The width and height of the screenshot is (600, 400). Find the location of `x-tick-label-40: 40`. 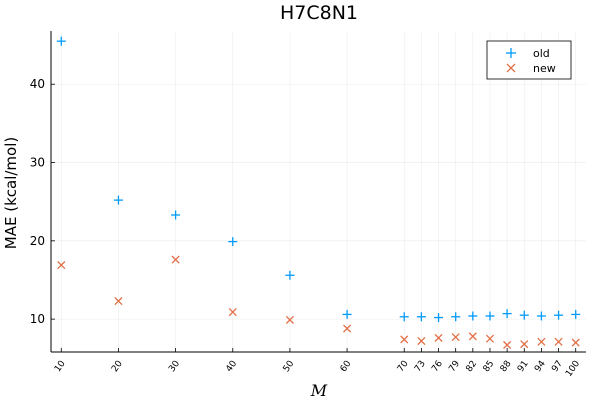

x-tick-label-40: 40 is located at coordinates (231, 366).